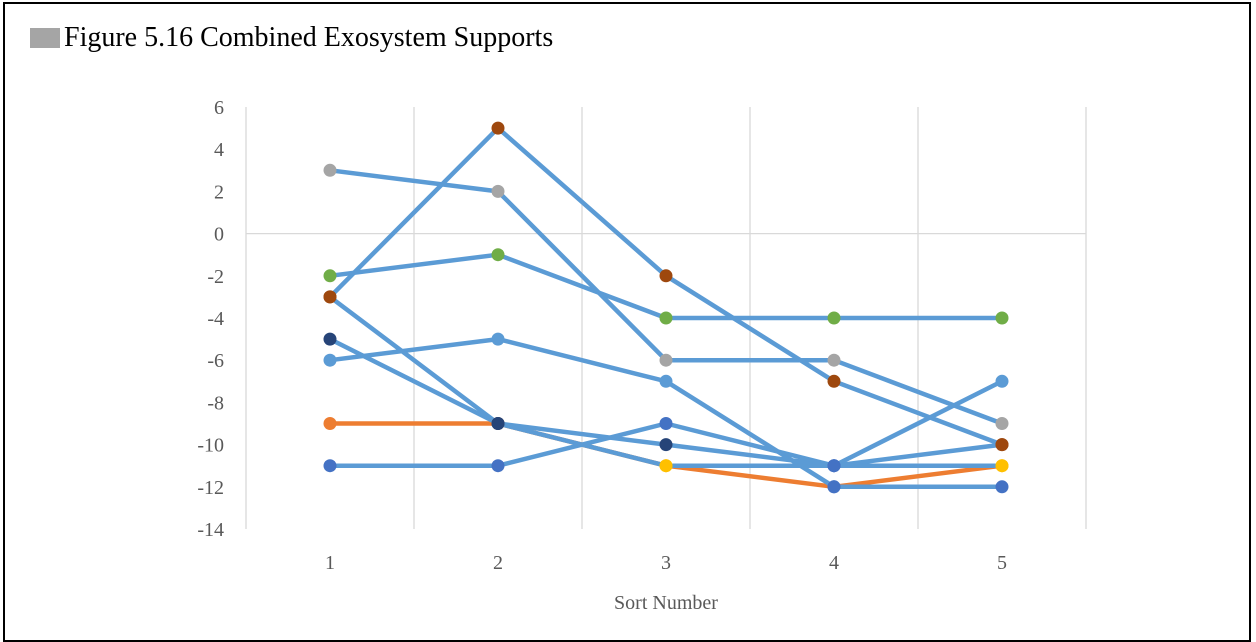  Describe the element at coordinates (834, 563) in the screenshot. I see `x-tick-label: 4` at that location.